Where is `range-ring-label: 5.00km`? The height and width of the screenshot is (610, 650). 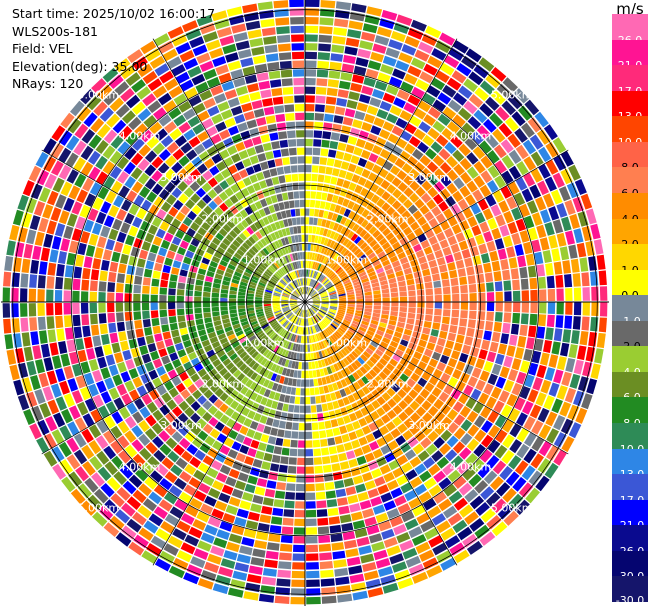
range-ring-label: 5.00km is located at coordinates (512, 94).